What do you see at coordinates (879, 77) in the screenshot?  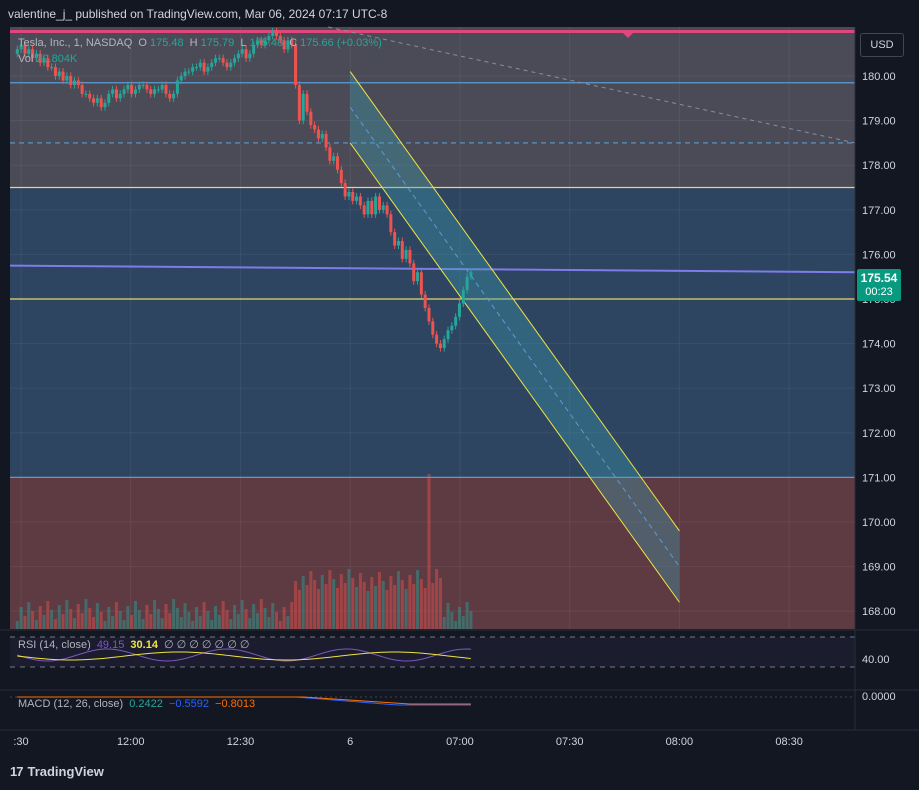 I see `y-tick-label: 180.00` at bounding box center [879, 77].